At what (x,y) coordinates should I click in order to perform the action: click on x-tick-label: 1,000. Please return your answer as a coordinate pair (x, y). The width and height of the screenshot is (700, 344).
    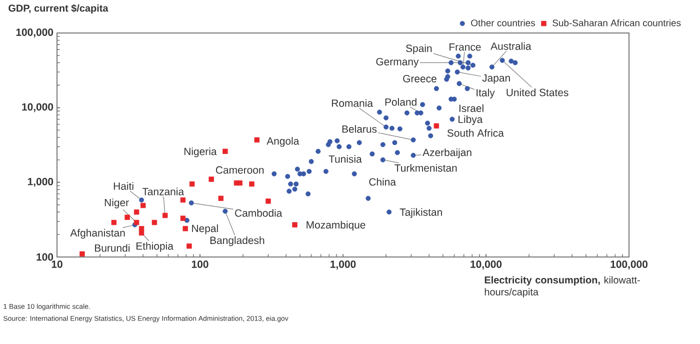
    Looking at the image, I should click on (343, 265).